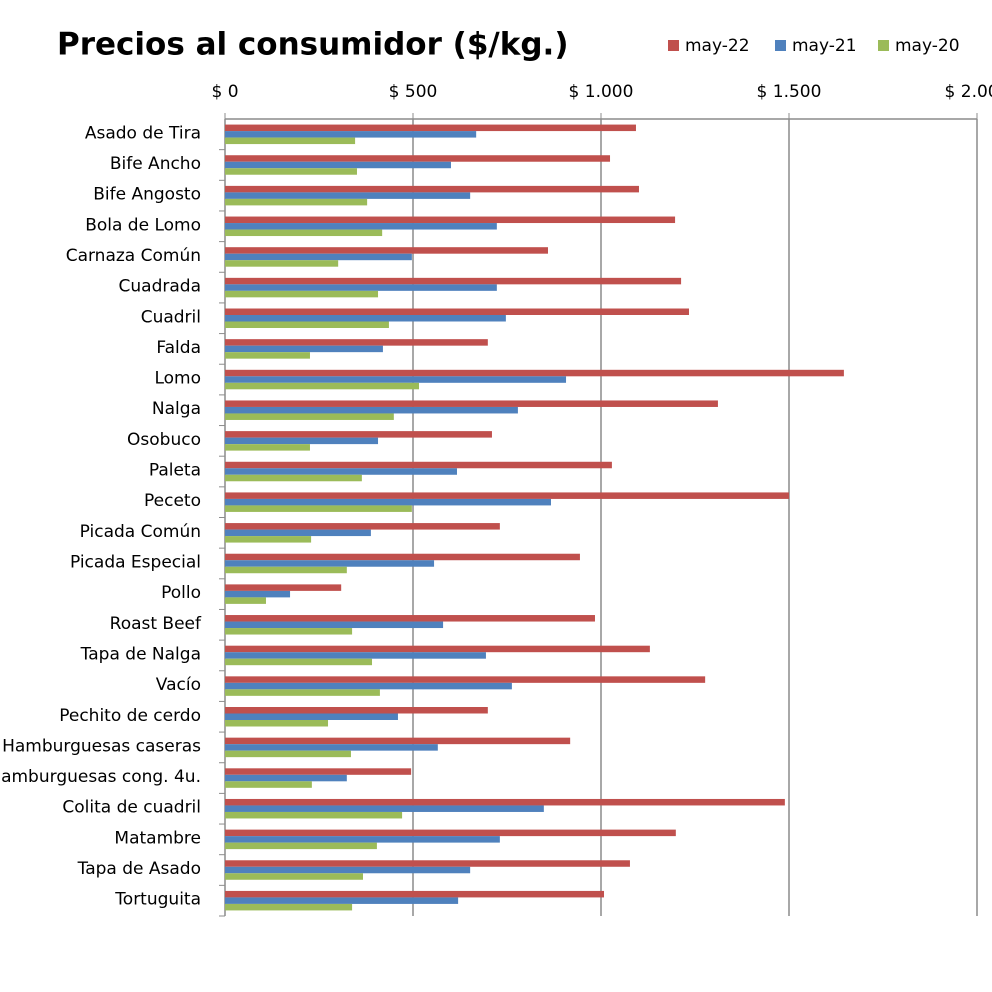  Describe the element at coordinates (172, 501) in the screenshot. I see `y-tick-label: Peceto` at that location.